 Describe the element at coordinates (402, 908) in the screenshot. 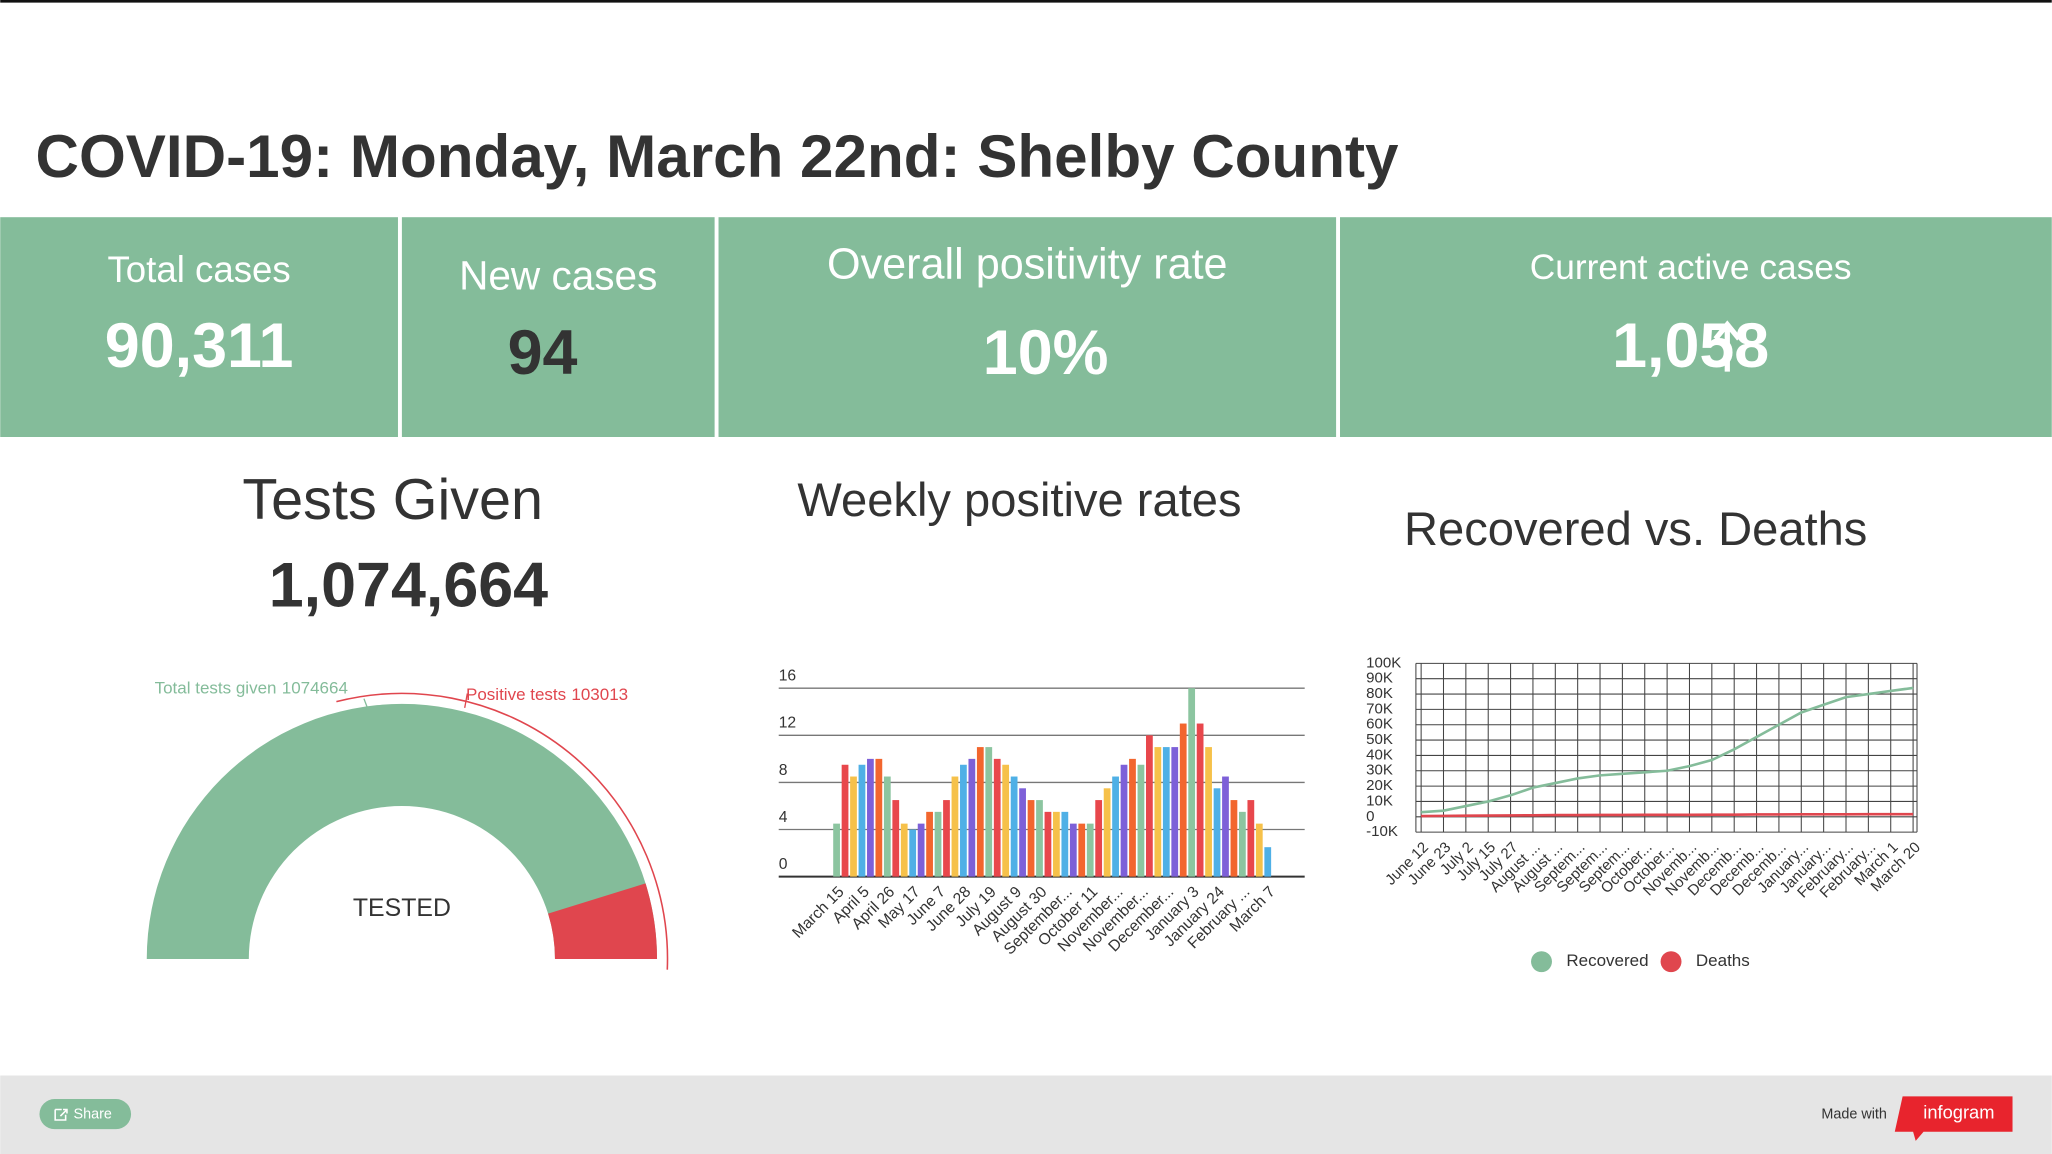

I see `center-label: TESTED` at that location.